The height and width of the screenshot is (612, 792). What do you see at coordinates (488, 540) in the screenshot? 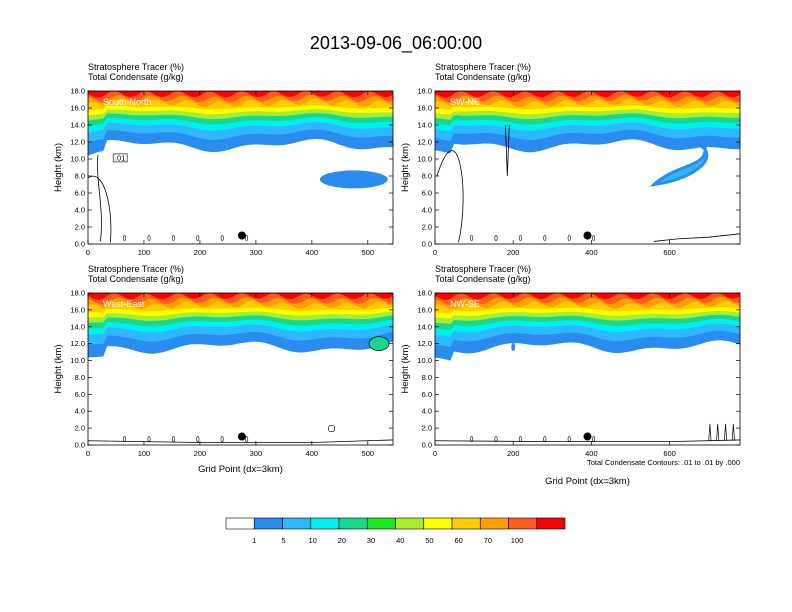
I see `colorbar-label: 70` at bounding box center [488, 540].